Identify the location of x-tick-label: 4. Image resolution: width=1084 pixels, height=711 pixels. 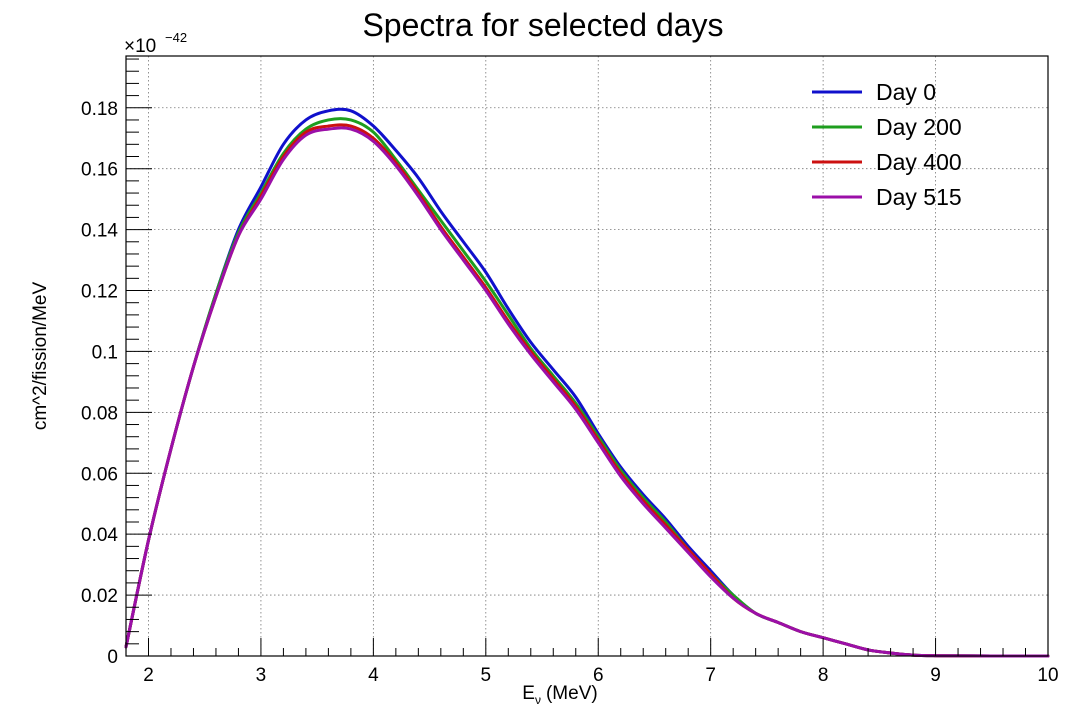
(373, 675).